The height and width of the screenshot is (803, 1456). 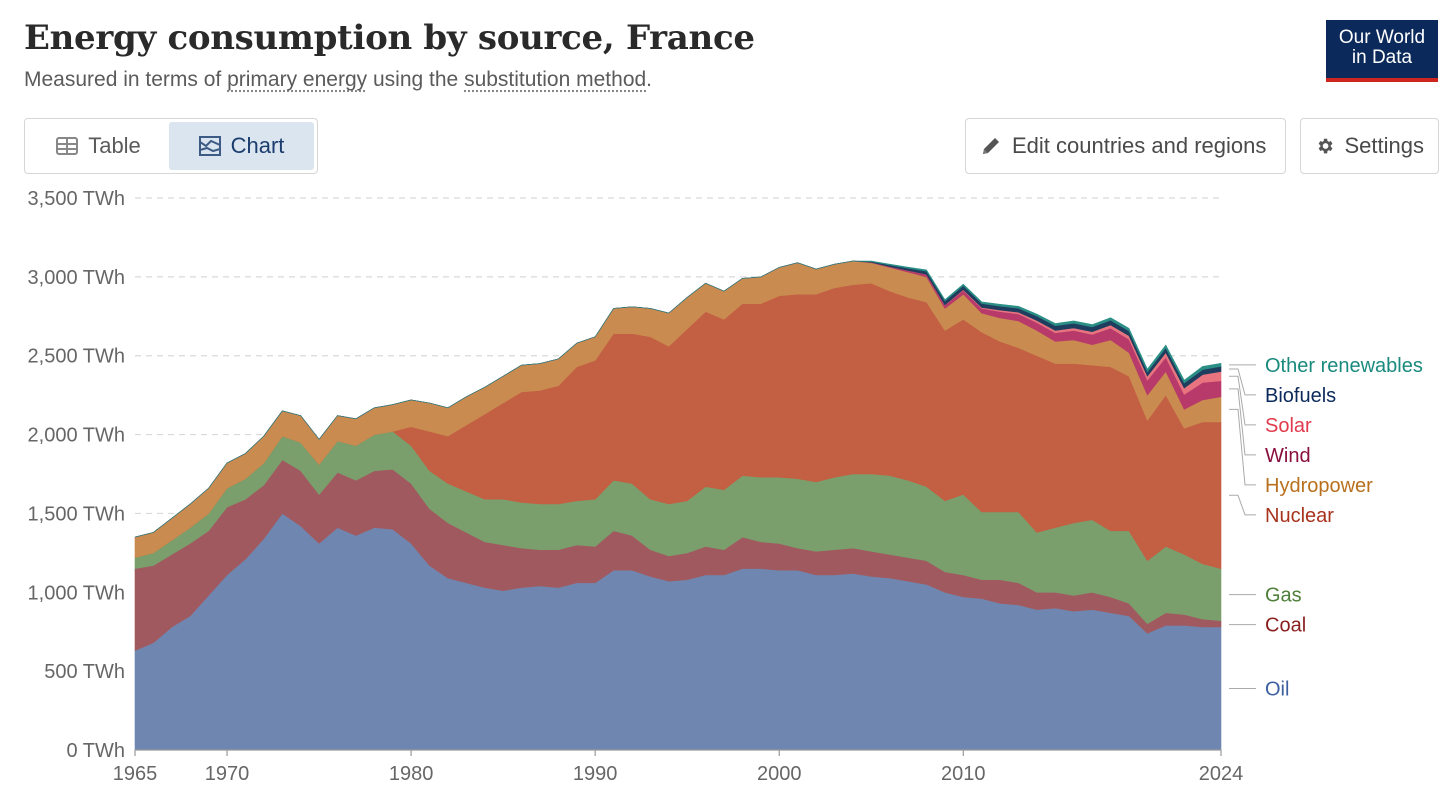 What do you see at coordinates (1277, 689) in the screenshot?
I see `legend-label-oil: Oil` at bounding box center [1277, 689].